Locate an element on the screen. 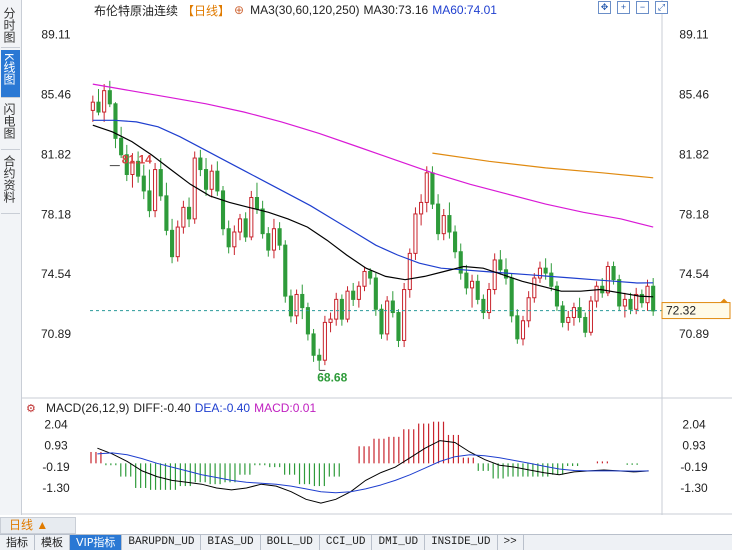 The image size is (732, 550). price-tick-label-left: 85.46 is located at coordinates (56, 95).